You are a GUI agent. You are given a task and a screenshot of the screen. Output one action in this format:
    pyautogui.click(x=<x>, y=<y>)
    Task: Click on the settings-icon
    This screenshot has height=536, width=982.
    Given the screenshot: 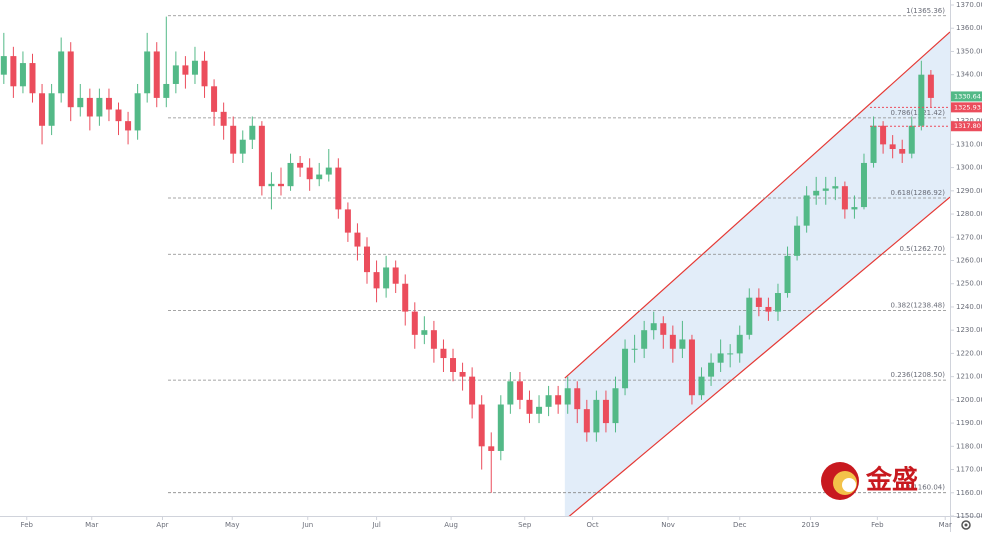 What is the action you would take?
    pyautogui.click(x=966, y=525)
    